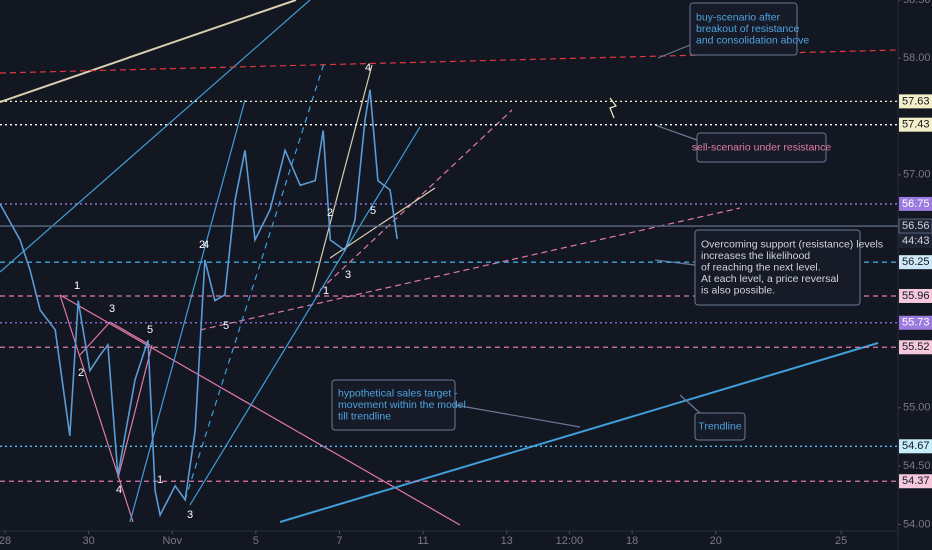 The width and height of the screenshot is (932, 550). What do you see at coordinates (917, 408) in the screenshot?
I see `y-tick-label: 55.00` at bounding box center [917, 408].